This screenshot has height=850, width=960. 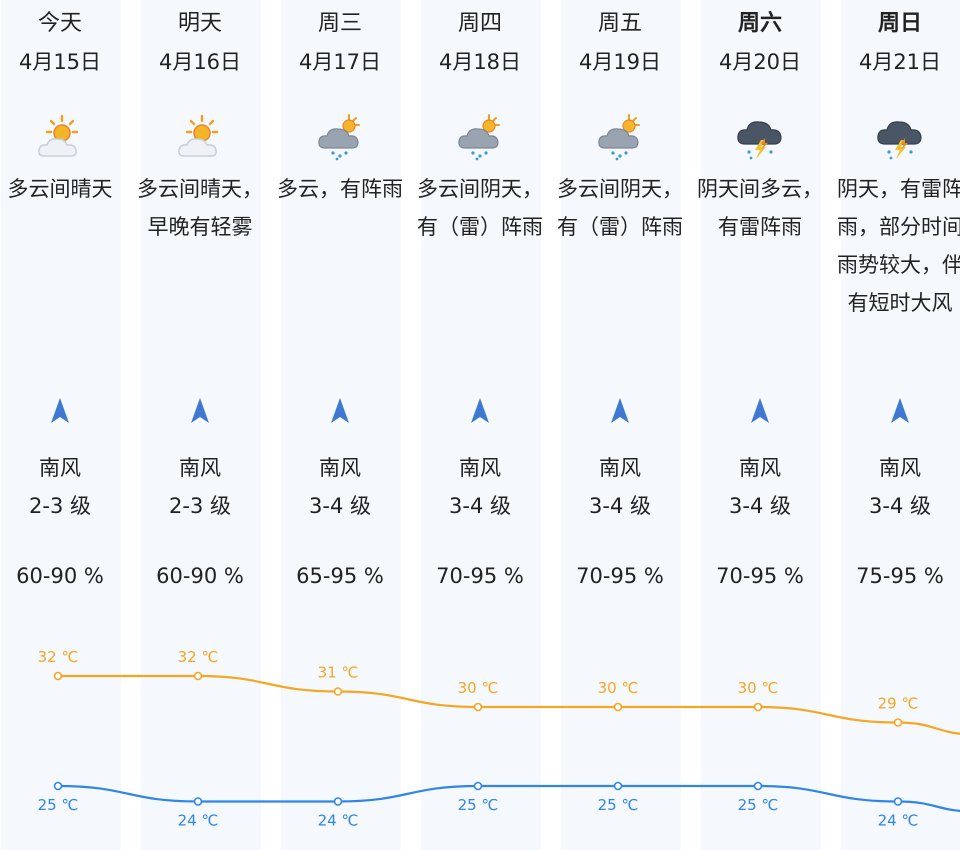 I want to click on weekday-label: 周五, so click(x=619, y=23).